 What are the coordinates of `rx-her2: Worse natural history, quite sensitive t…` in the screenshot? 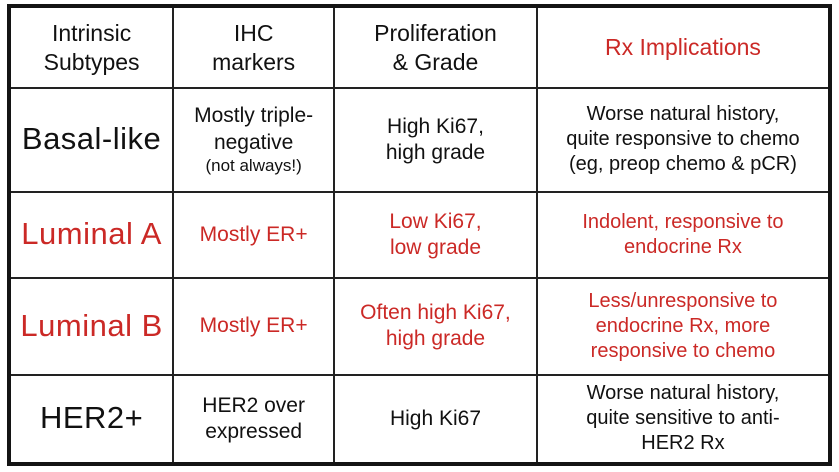 It's located at (683, 419).